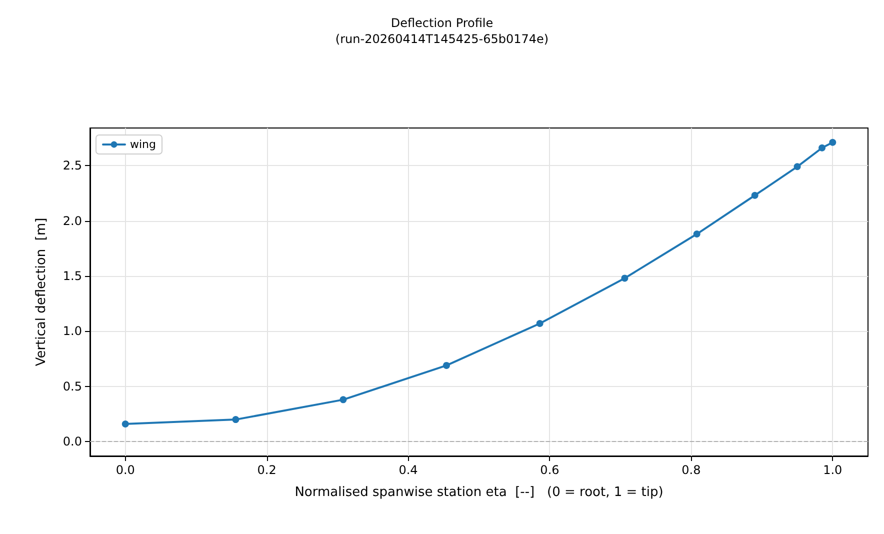 This screenshot has height=534, width=884. I want to click on x-tick-label: 0.2, so click(266, 470).